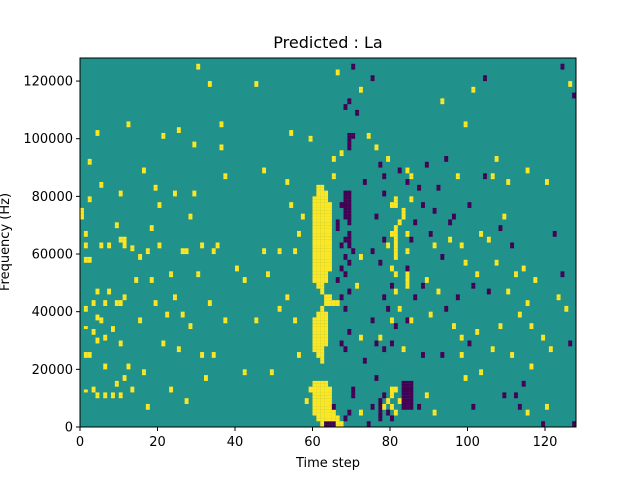 The image size is (640, 480). What do you see at coordinates (157, 442) in the screenshot?
I see `x-tick-label: 20` at bounding box center [157, 442].